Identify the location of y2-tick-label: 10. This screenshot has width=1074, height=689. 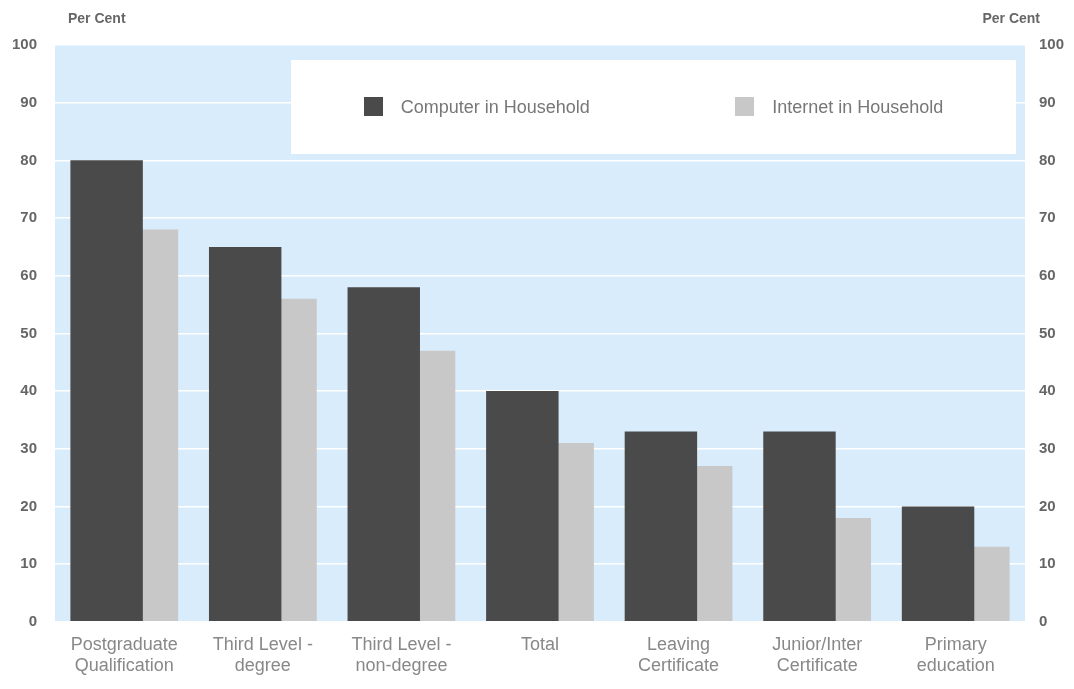
(1047, 563).